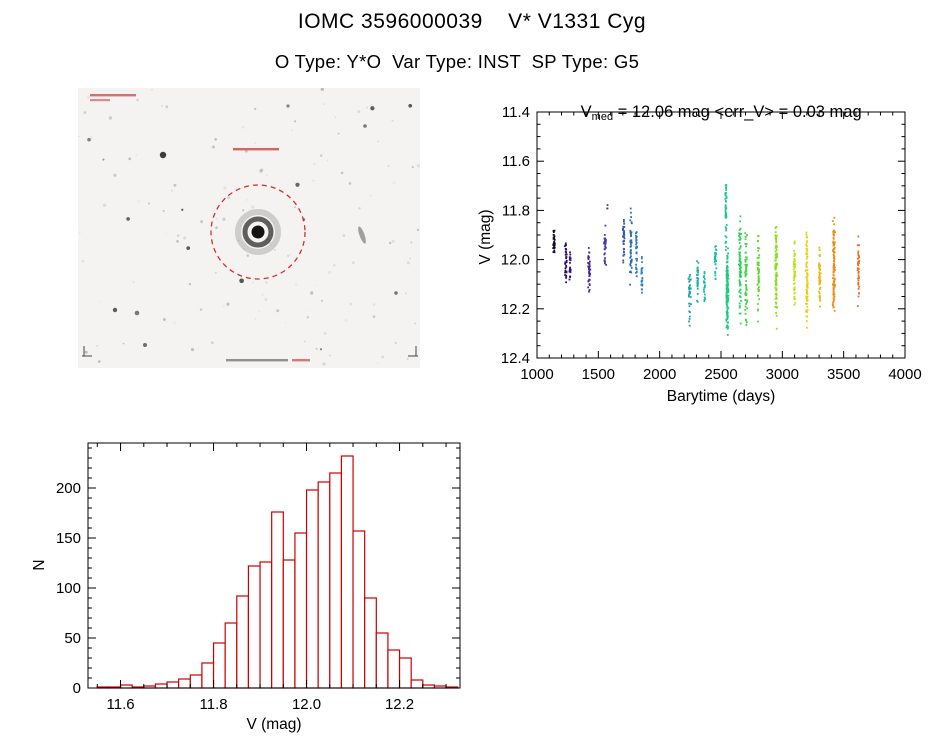 The image size is (944, 747). I want to click on histogram-axes, so click(274, 565).